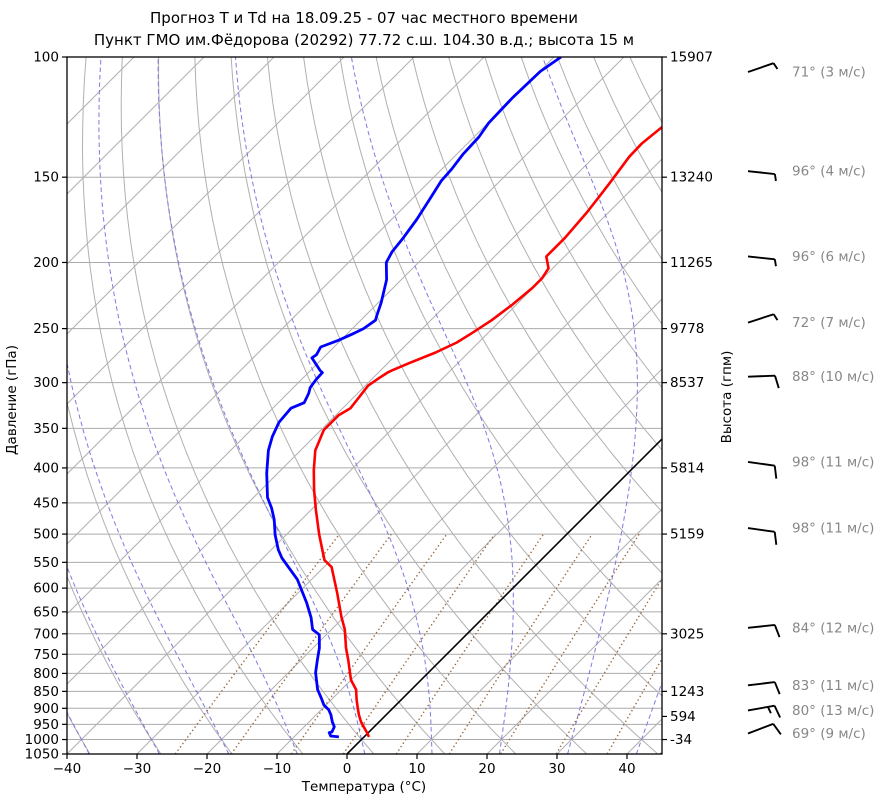 This screenshot has width=896, height=806. What do you see at coordinates (416, 769) in the screenshot?
I see `temperature-tick-label: 10` at bounding box center [416, 769].